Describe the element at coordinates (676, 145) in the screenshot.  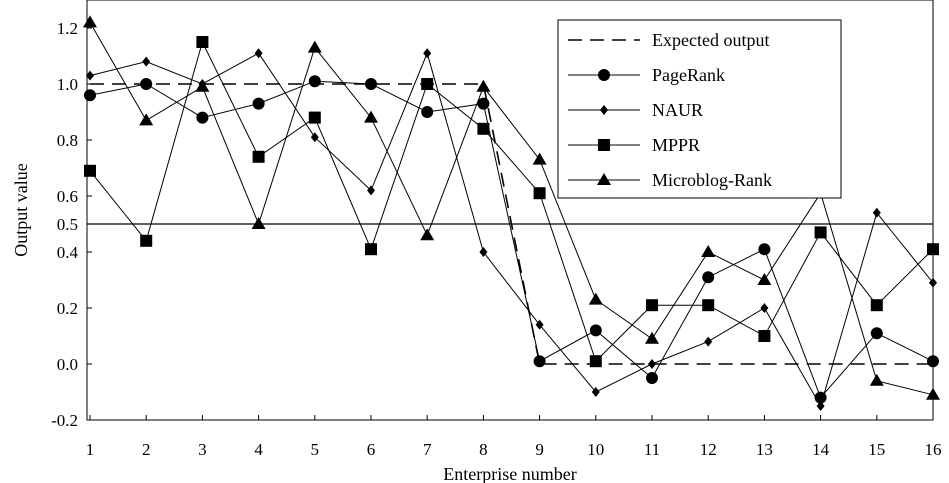
I see `legend-label-mppr: MPPR` at that location.